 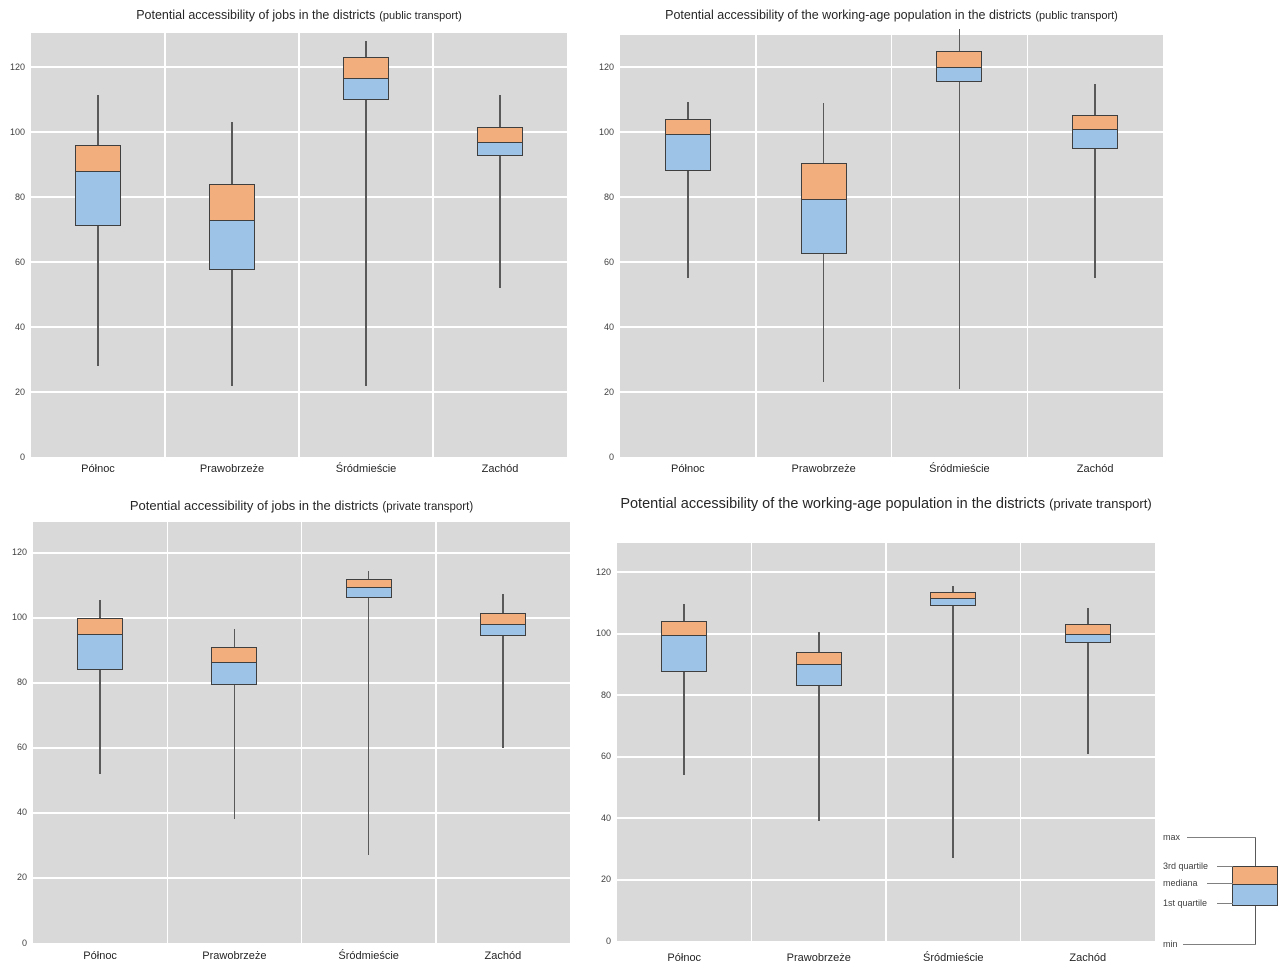 I want to click on legend-label: 3rd quartile, so click(x=1186, y=866).